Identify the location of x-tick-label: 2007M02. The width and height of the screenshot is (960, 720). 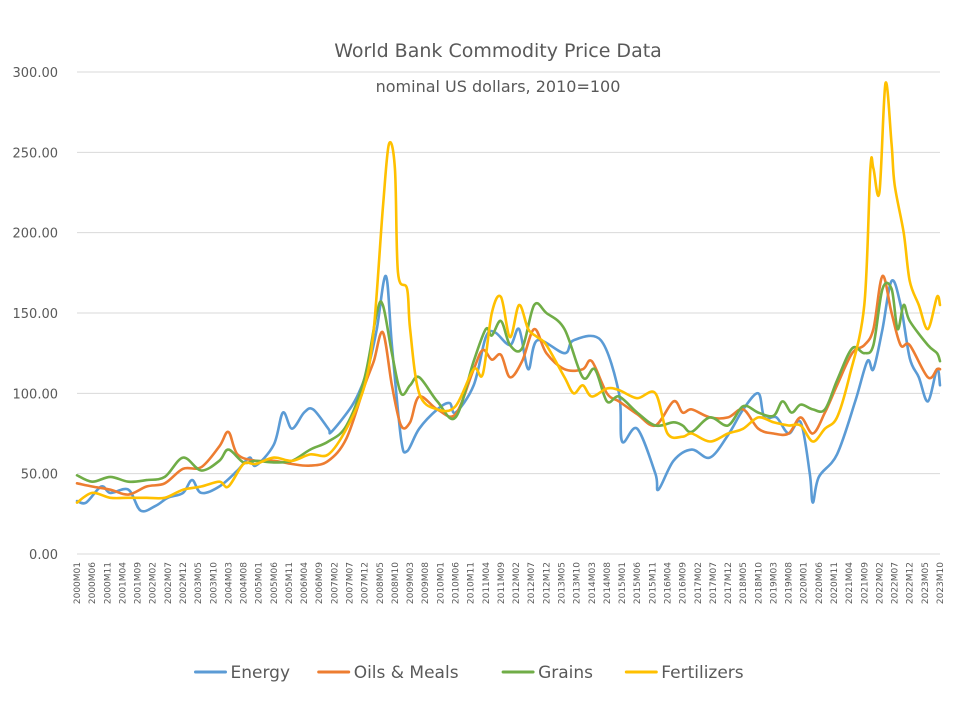
(335, 583).